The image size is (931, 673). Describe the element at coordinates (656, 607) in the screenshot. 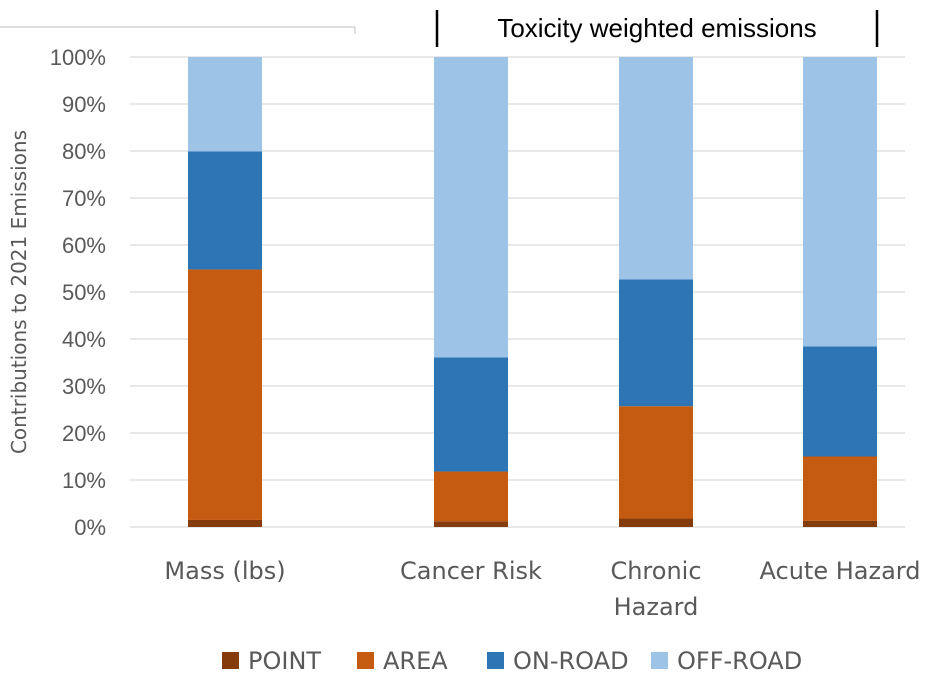

I see `x-tick-label: Hazard` at that location.